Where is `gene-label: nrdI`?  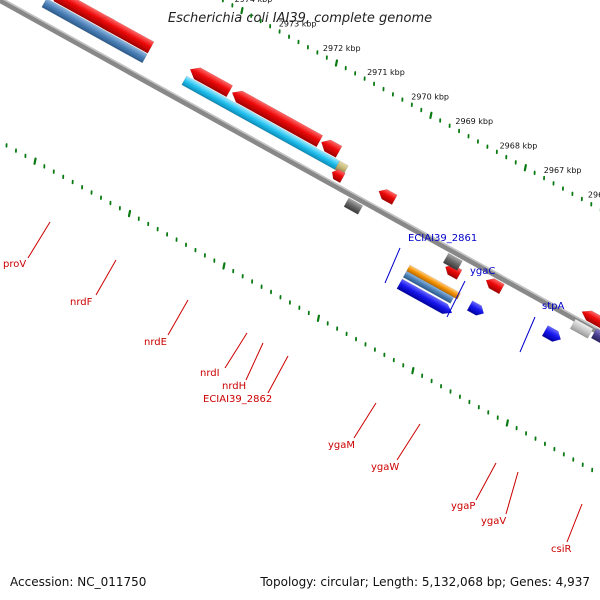
gene-label: nrdI is located at coordinates (210, 373).